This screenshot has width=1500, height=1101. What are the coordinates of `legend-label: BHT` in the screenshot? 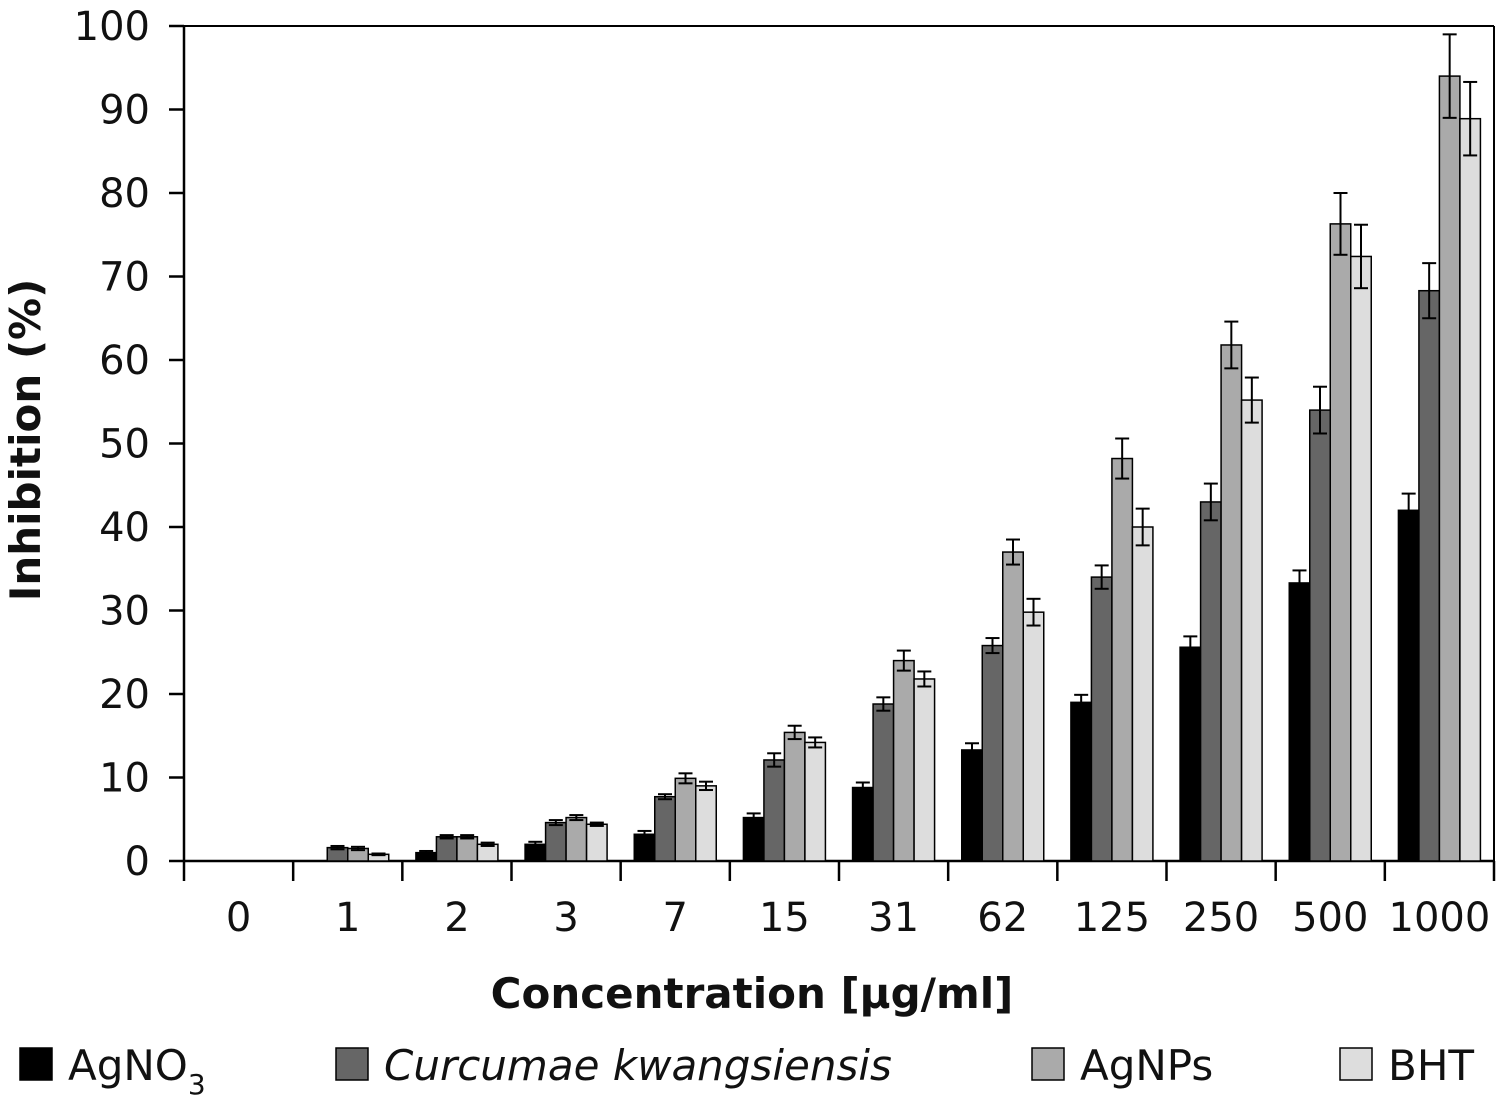 It's located at (1431, 1065).